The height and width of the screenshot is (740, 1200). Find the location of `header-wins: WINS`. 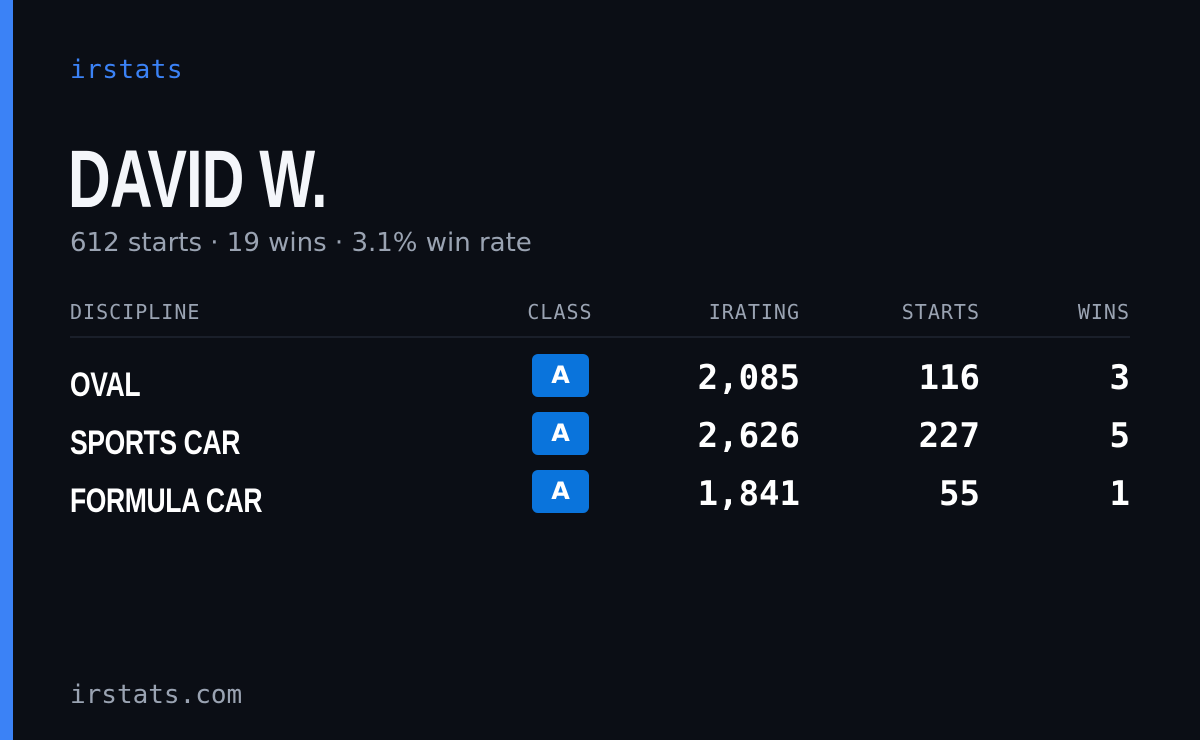

header-wins: WINS is located at coordinates (1103, 312).